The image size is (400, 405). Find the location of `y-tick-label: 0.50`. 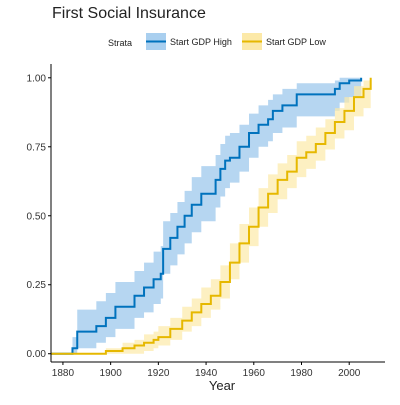

y-tick-label: 0.50 is located at coordinates (37, 216).